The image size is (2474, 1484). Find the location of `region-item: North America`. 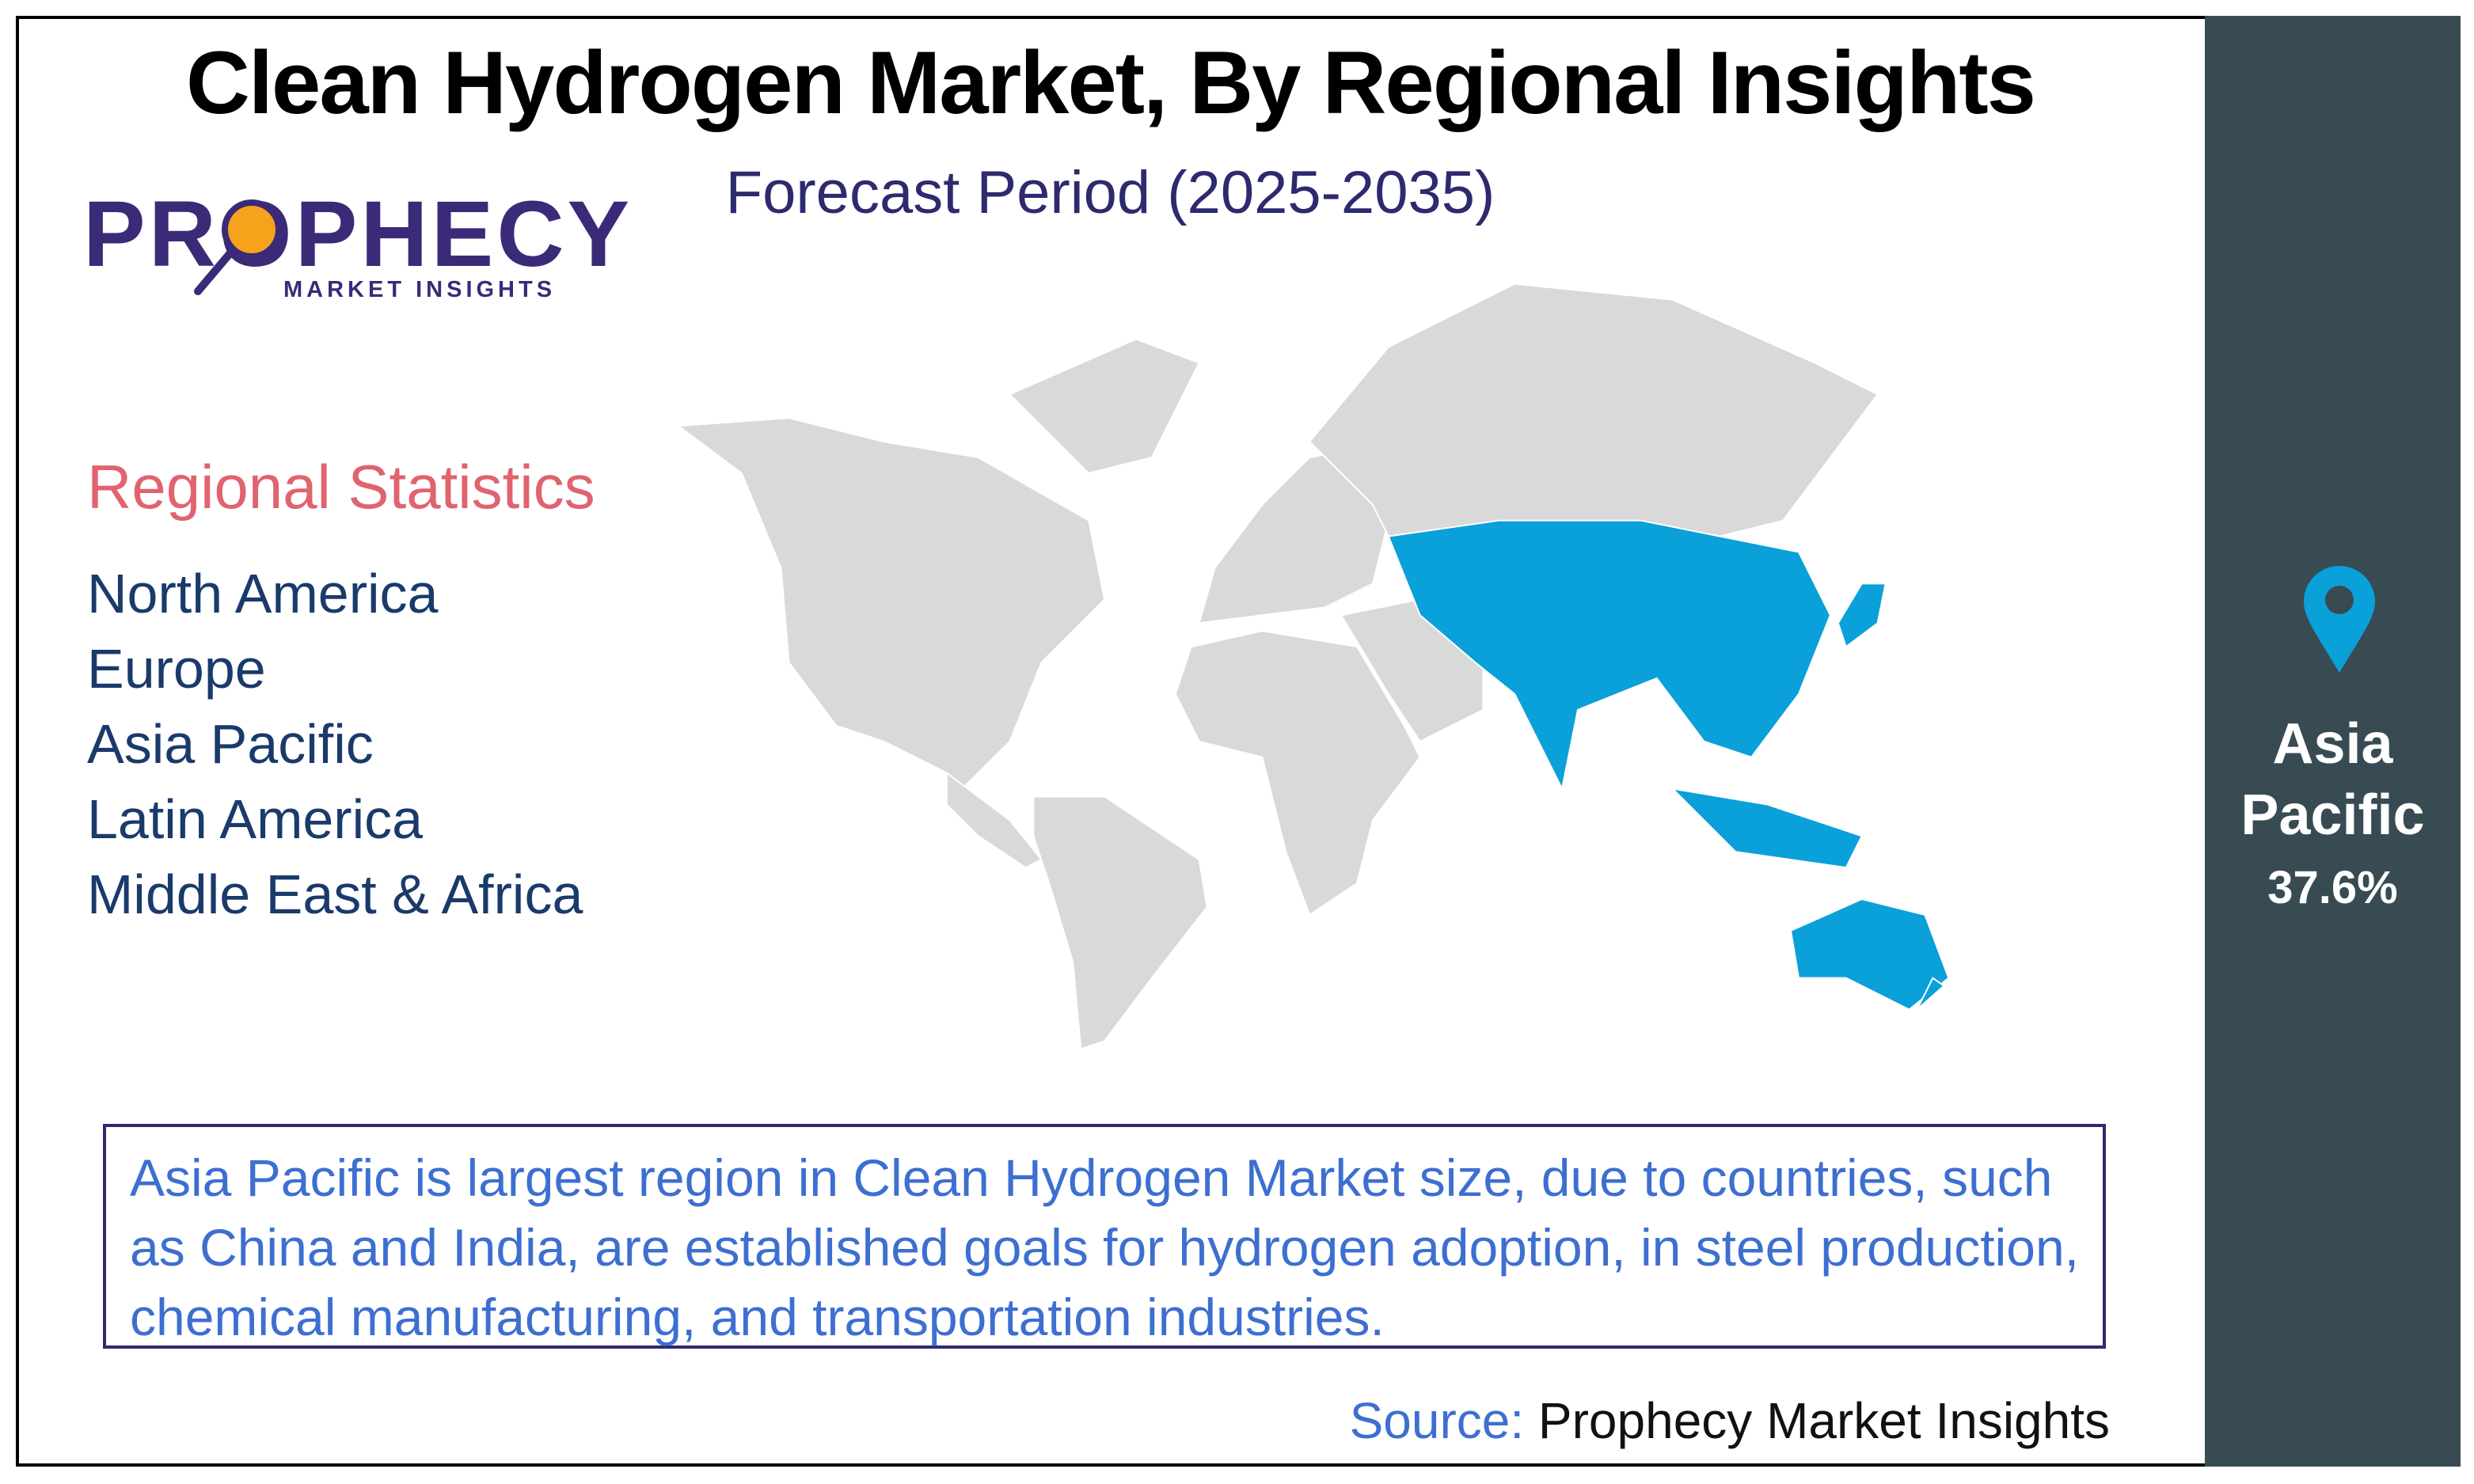

region-item: North America is located at coordinates (263, 593).